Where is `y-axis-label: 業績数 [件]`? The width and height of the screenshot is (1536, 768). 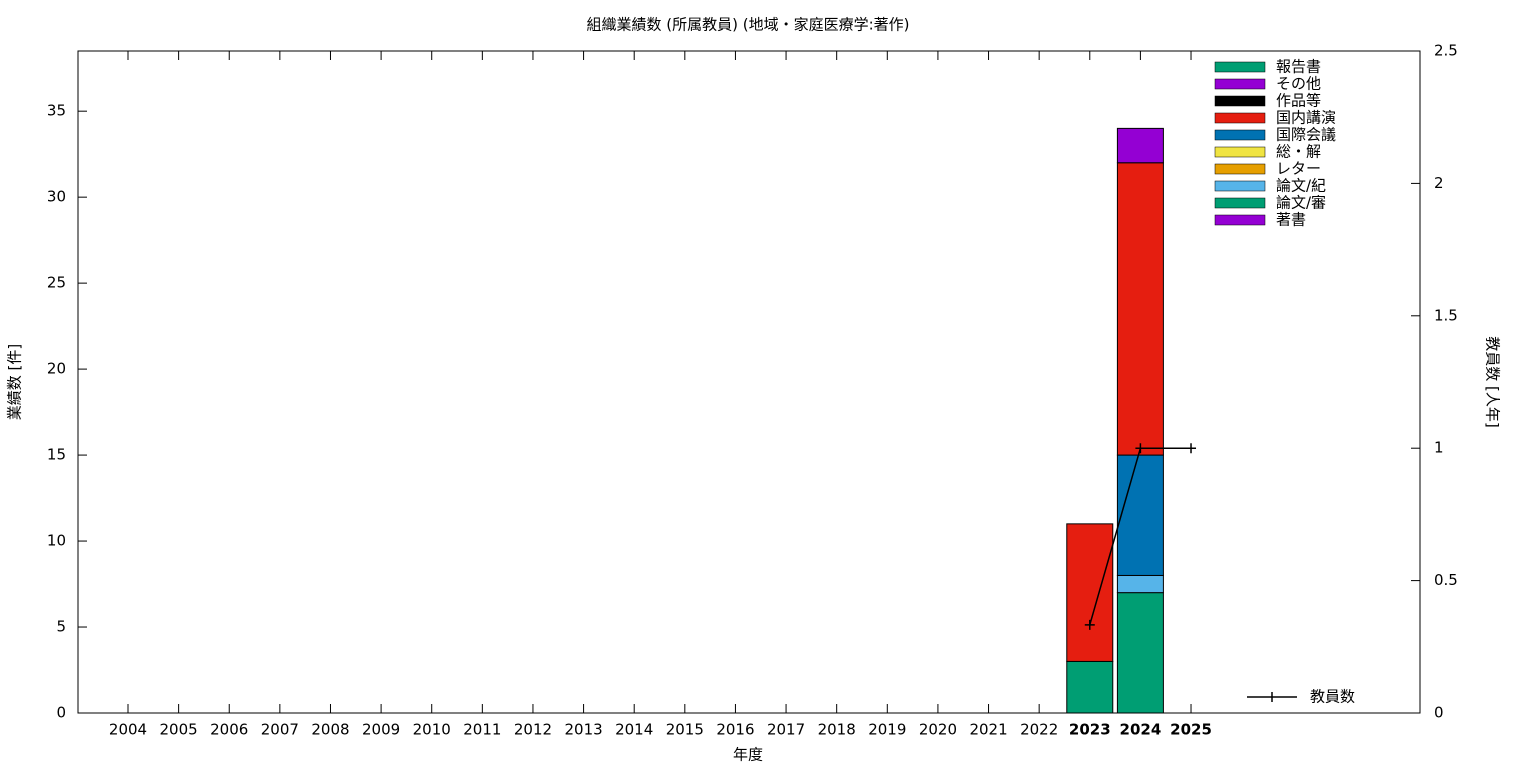 y-axis-label: 業績数 [件] is located at coordinates (15, 382).